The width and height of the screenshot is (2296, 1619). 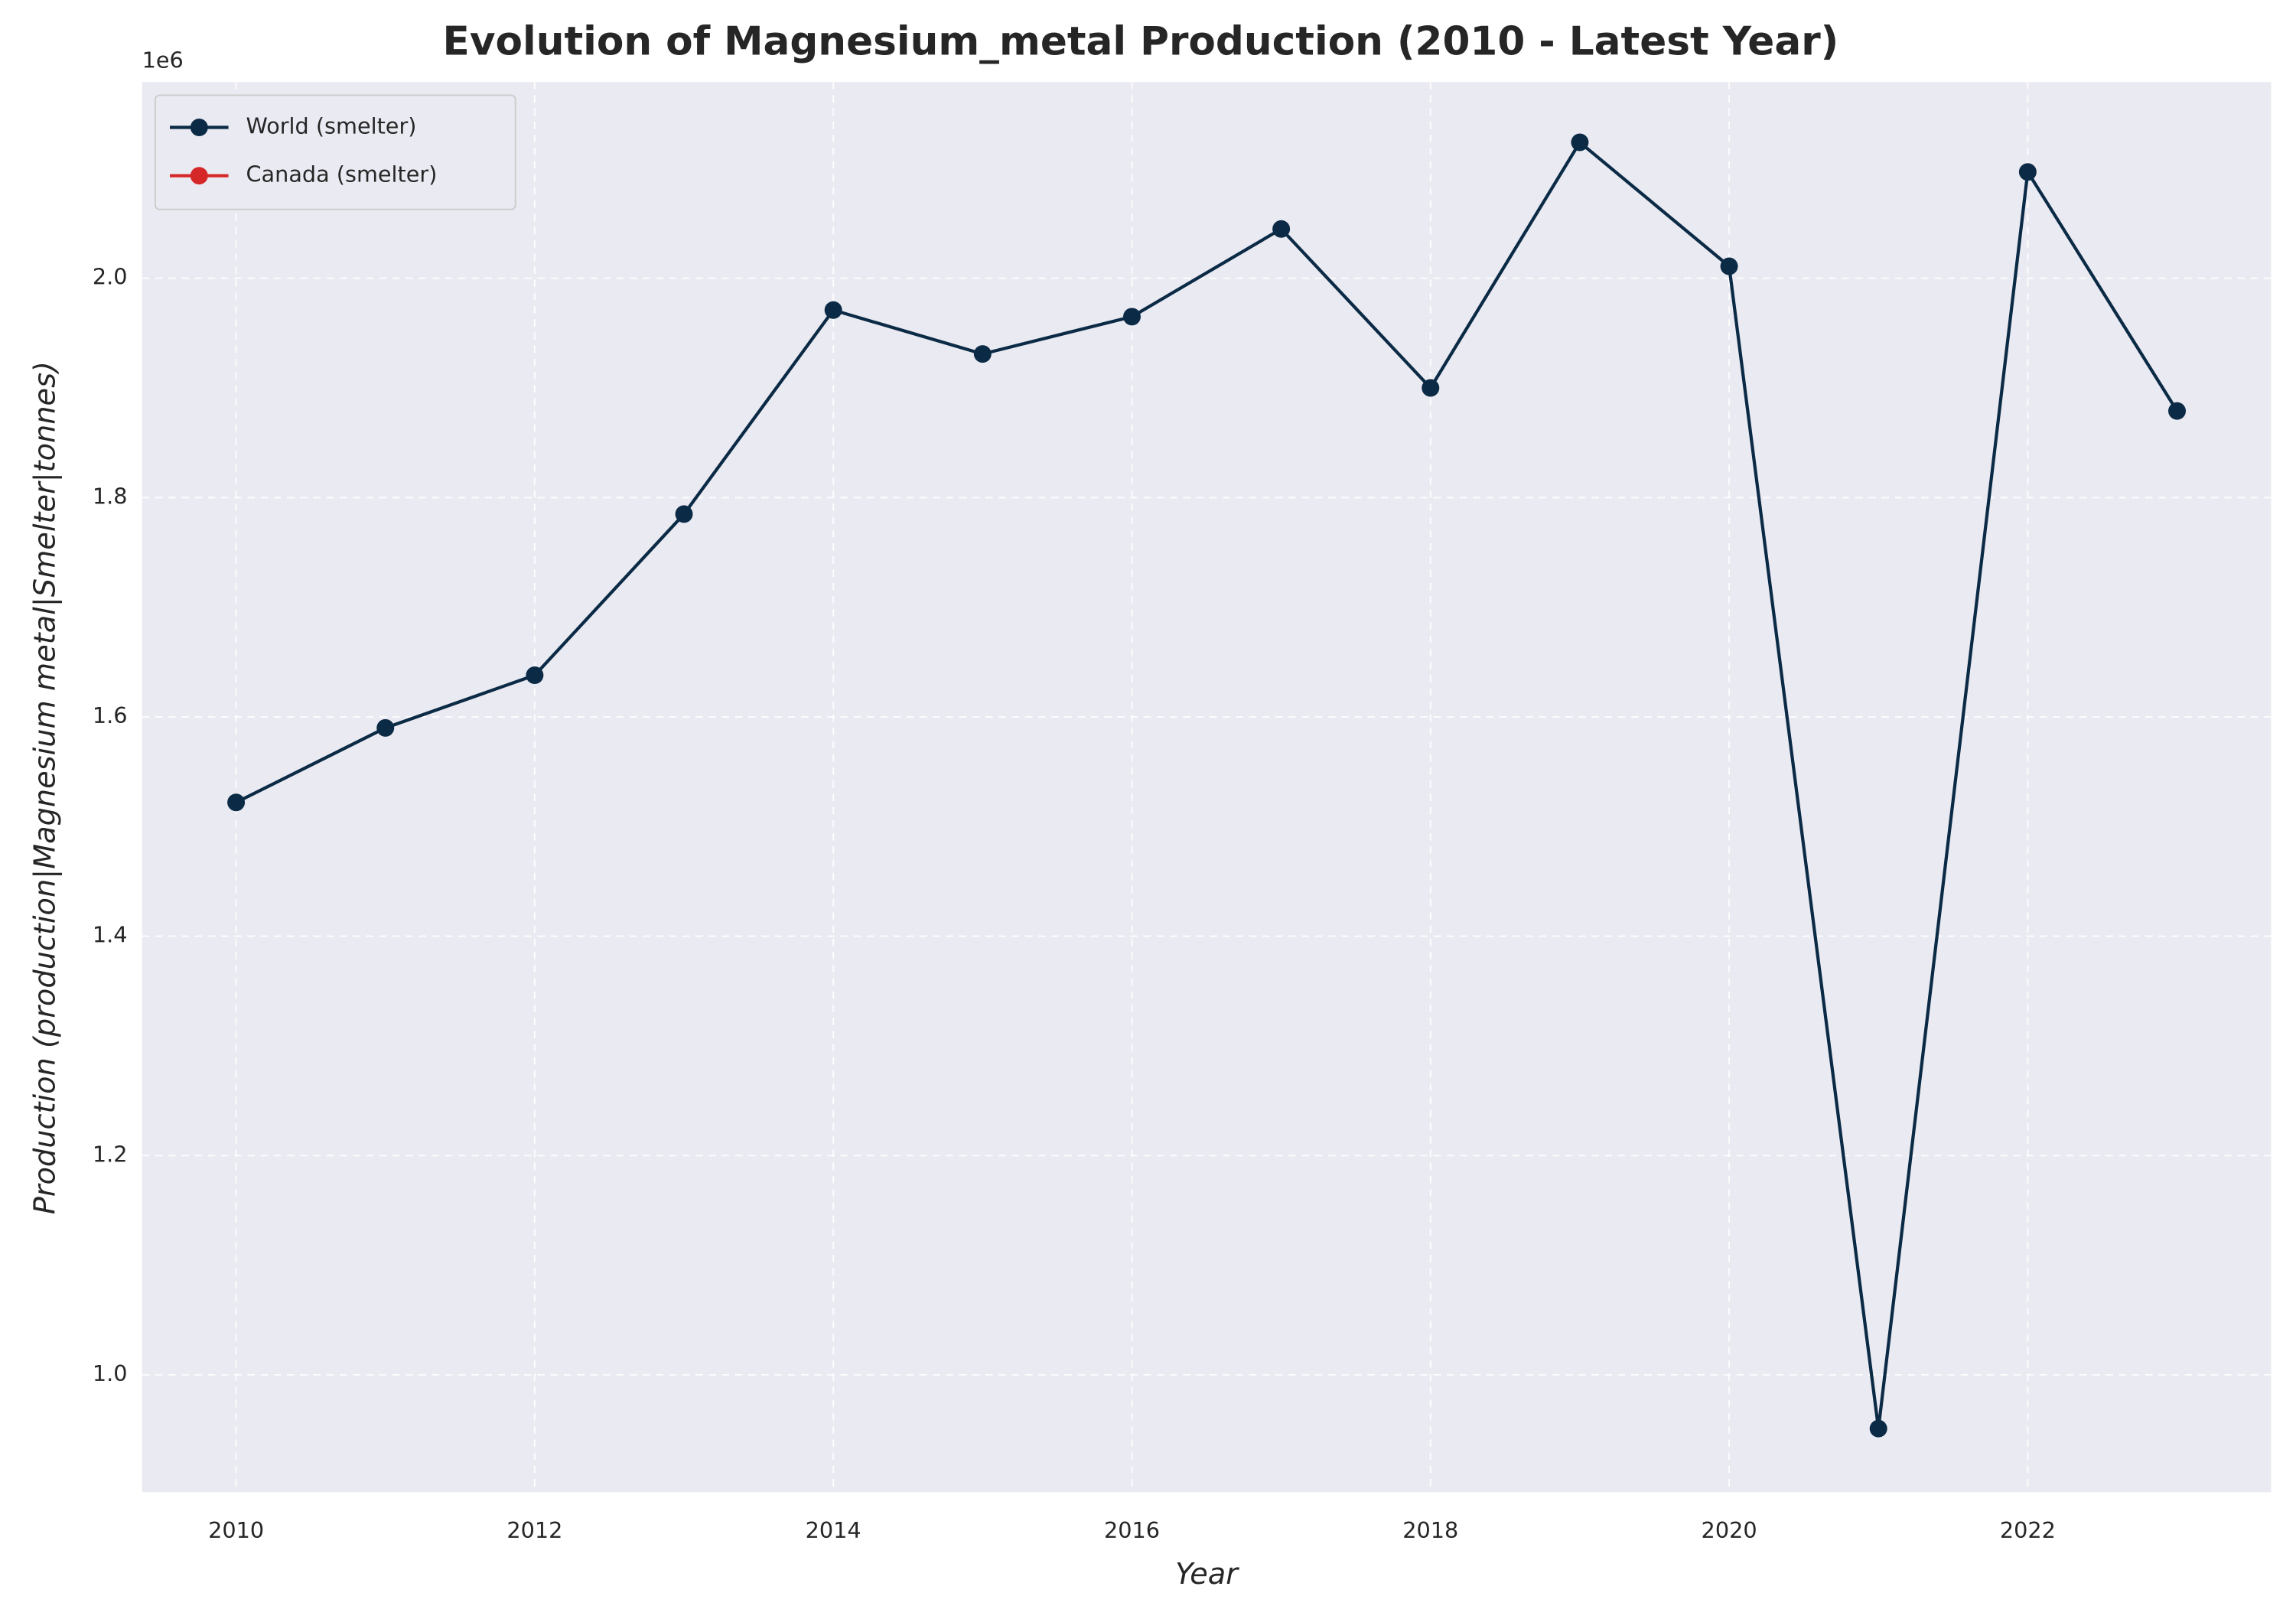 What do you see at coordinates (110, 935) in the screenshot?
I see `y-tick-label: 1.4` at bounding box center [110, 935].